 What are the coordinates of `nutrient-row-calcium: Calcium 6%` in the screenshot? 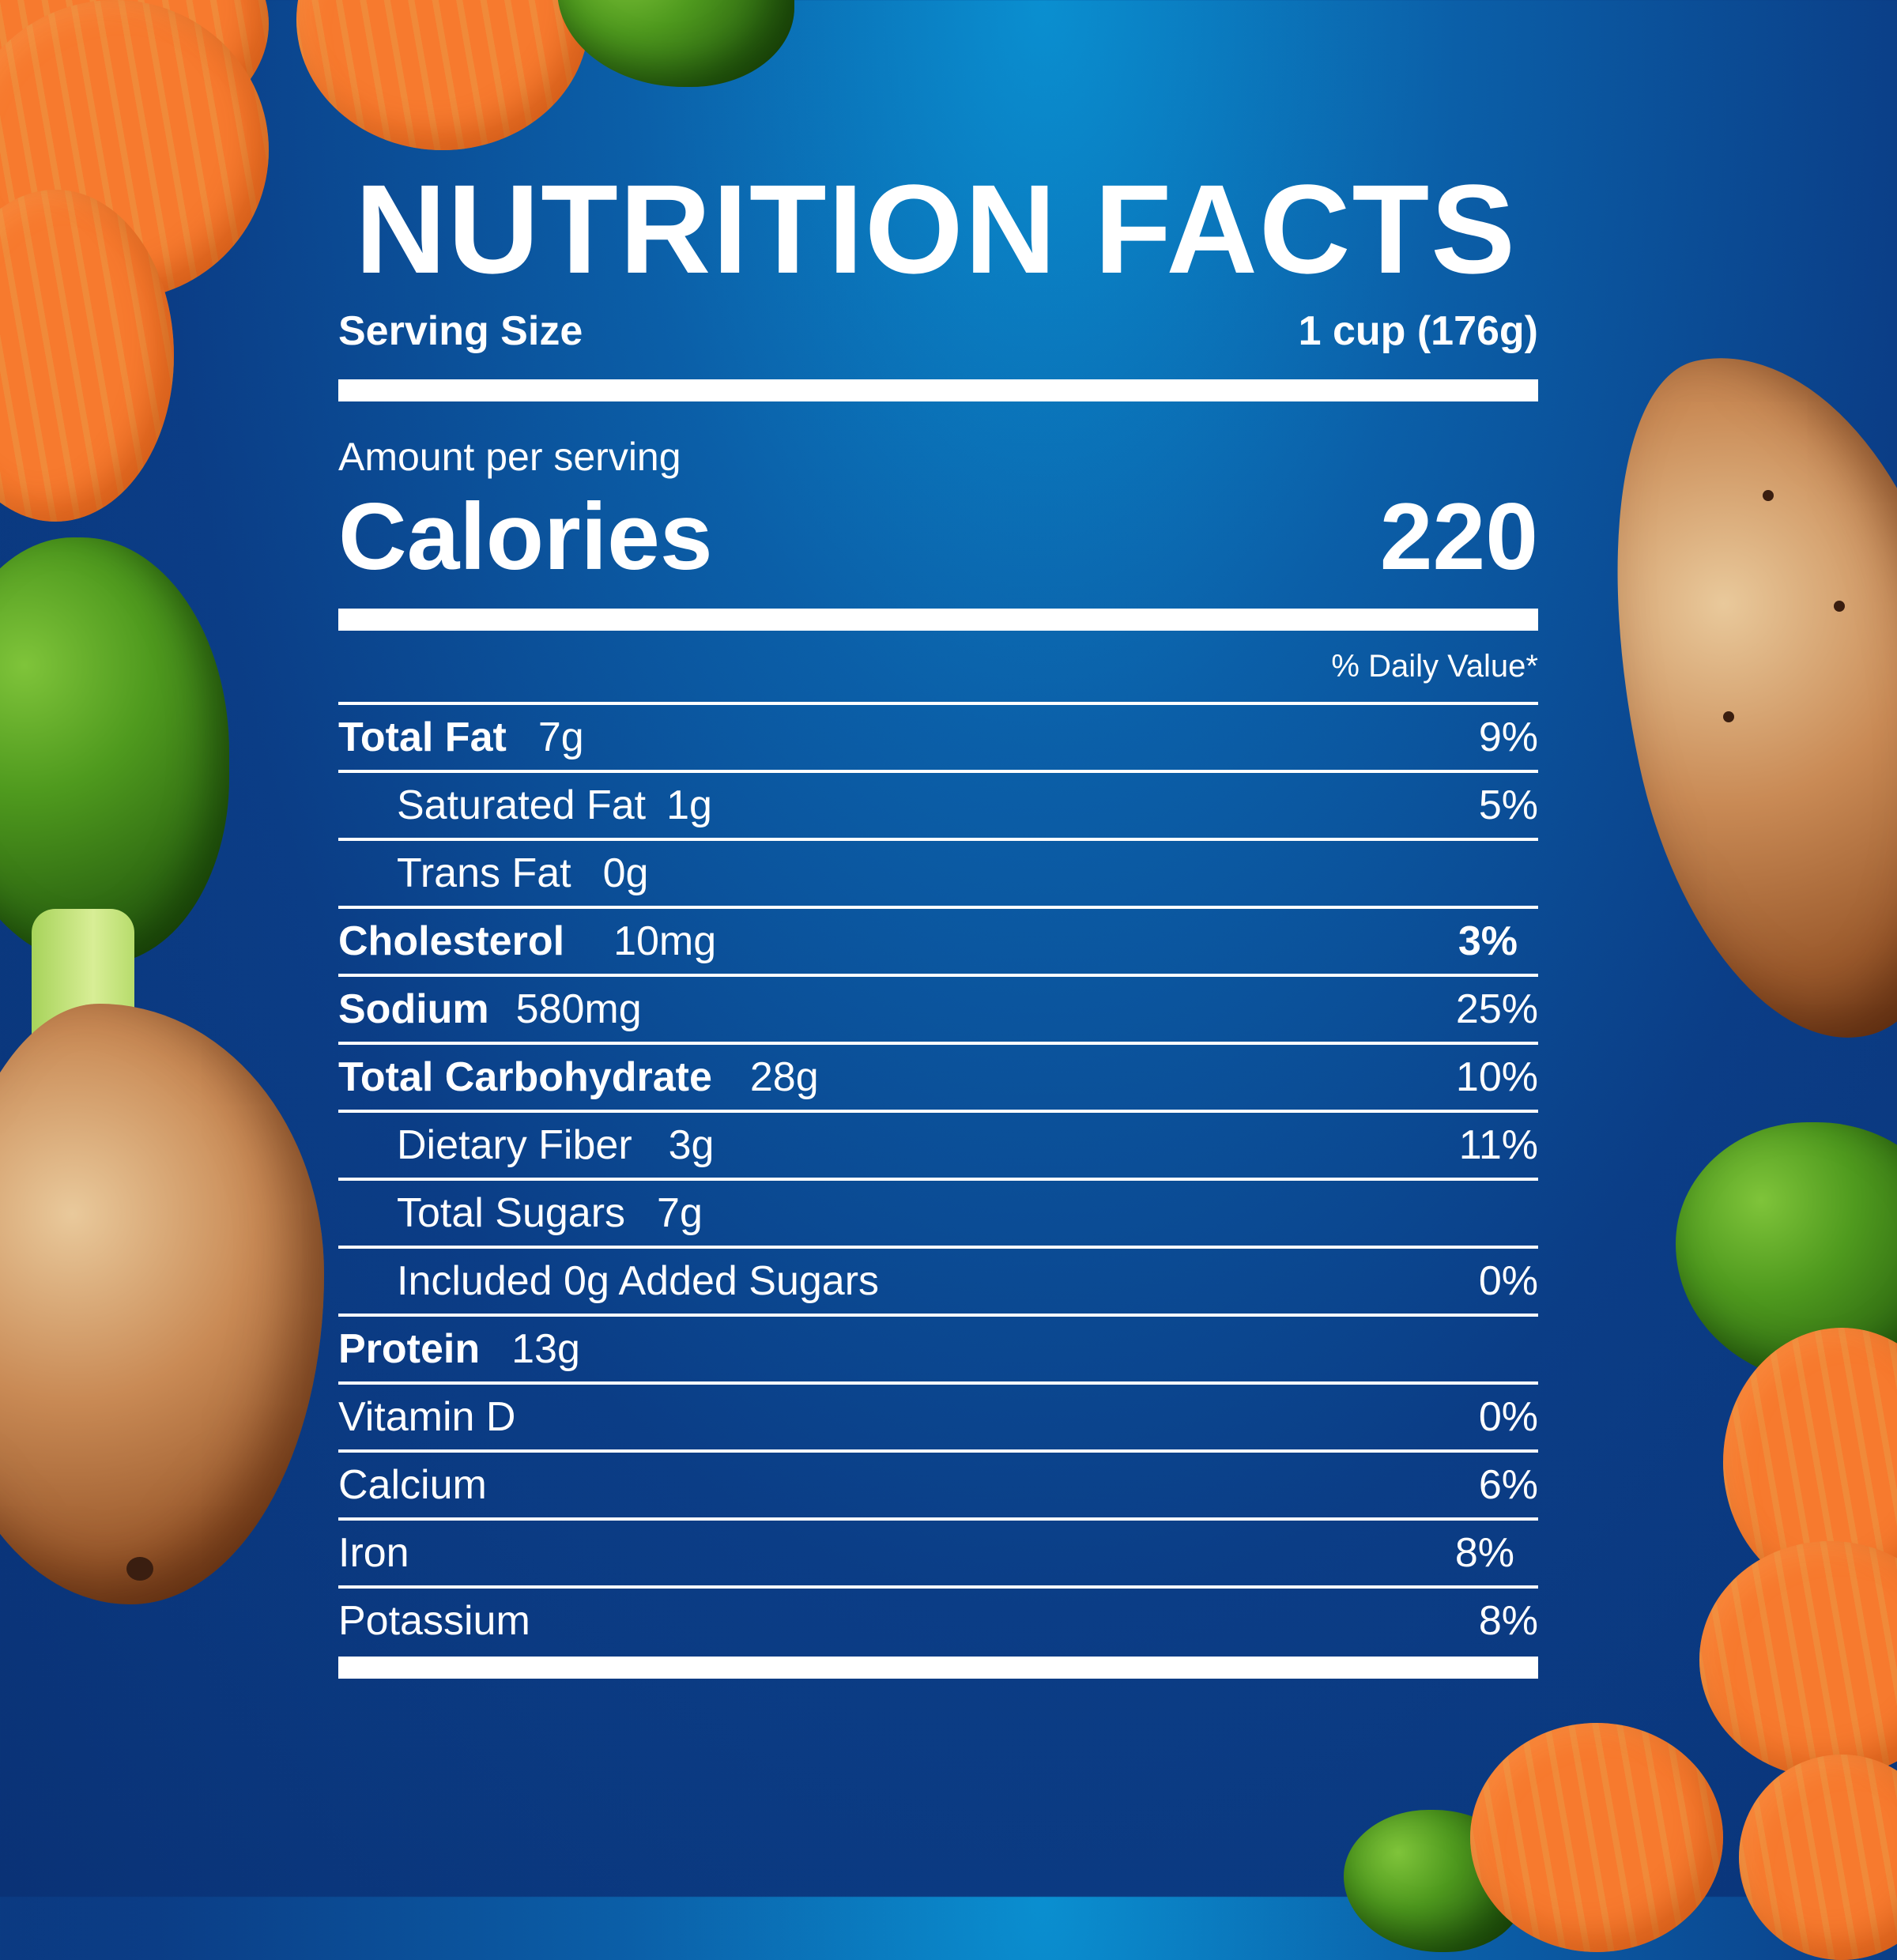 It's located at (938, 1487).